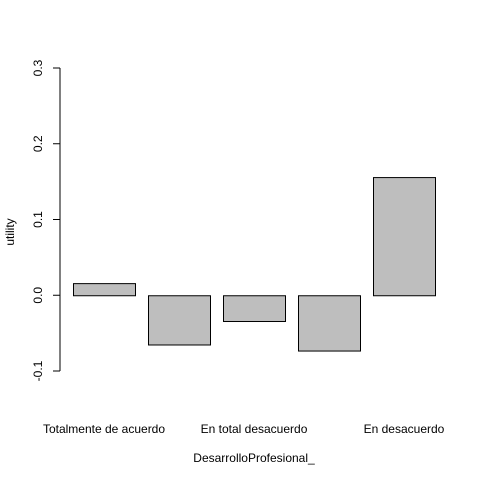 Image resolution: width=480 pixels, height=485 pixels. What do you see at coordinates (38, 67) in the screenshot?
I see `y-tick-label: 0.3` at bounding box center [38, 67].